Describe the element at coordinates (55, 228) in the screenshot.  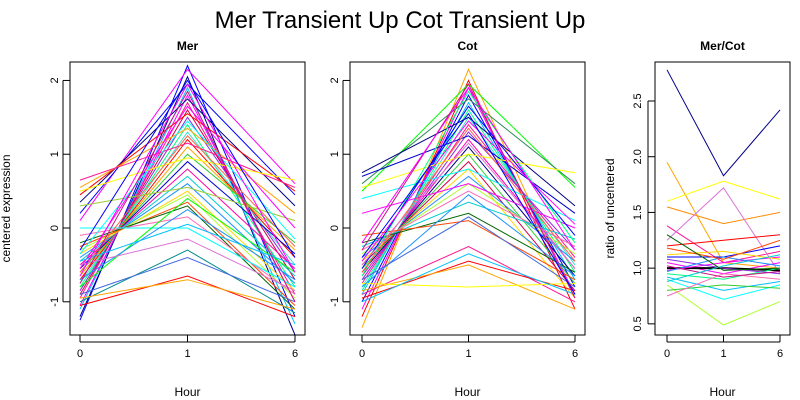
I see `chart-mer-y-tick-label: 0` at that location.